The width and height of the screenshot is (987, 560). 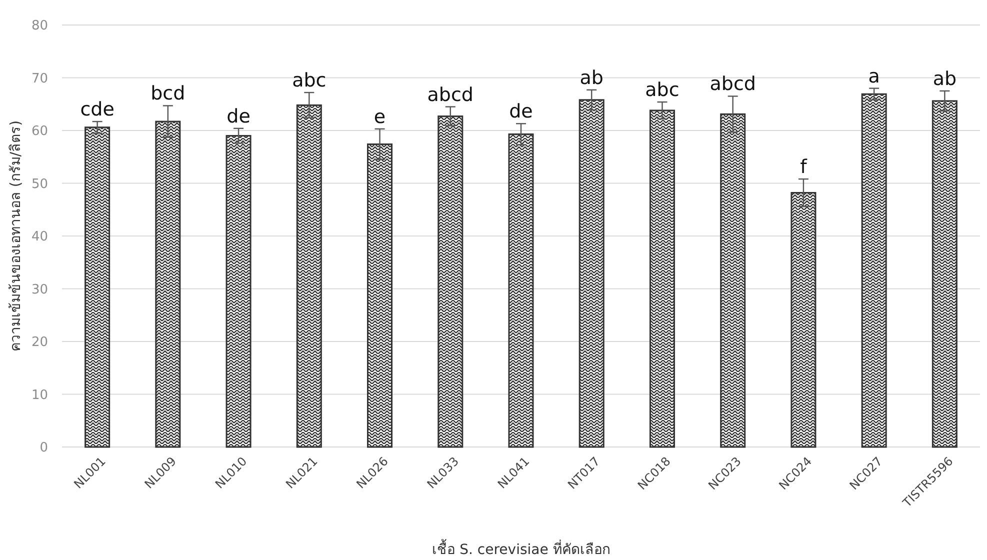 What do you see at coordinates (39, 290) in the screenshot?
I see `y-tick-label: 30` at bounding box center [39, 290].